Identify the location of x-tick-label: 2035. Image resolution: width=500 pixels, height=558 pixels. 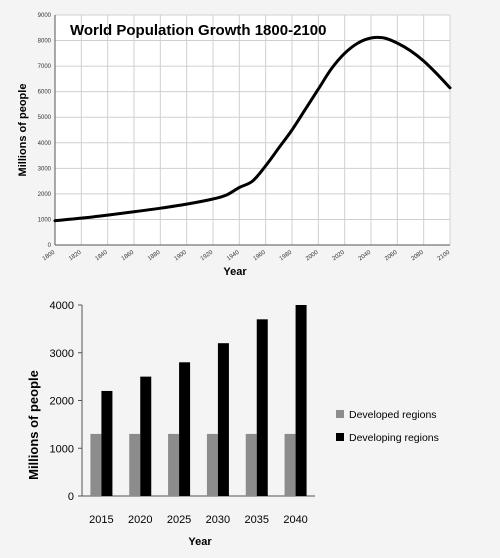
(257, 520).